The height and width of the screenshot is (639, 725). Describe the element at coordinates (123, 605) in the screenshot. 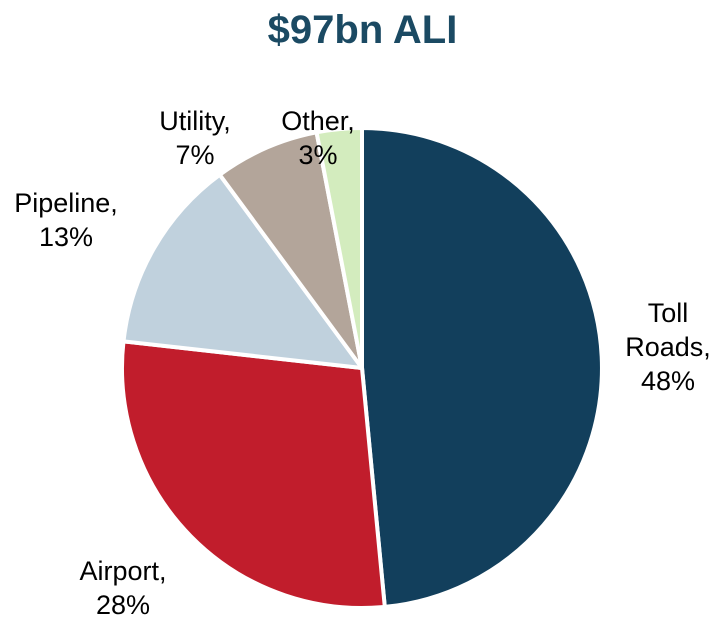

I see `data-label-line: 28%` at that location.